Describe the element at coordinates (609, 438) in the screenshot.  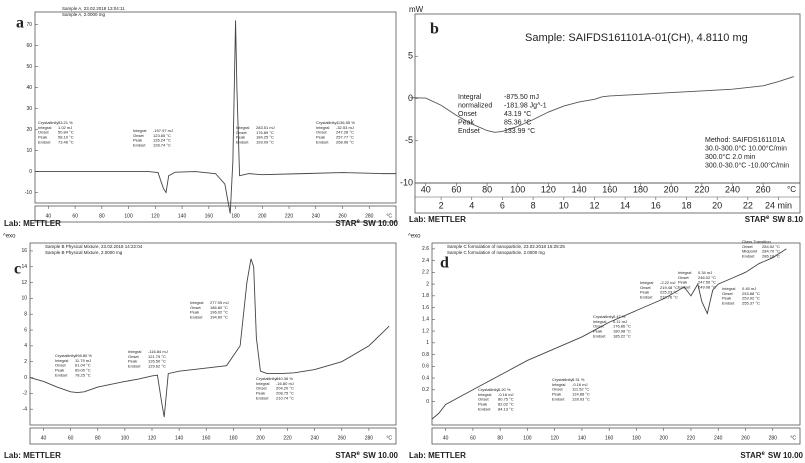
I see `x-tick-label: 160` at that location.